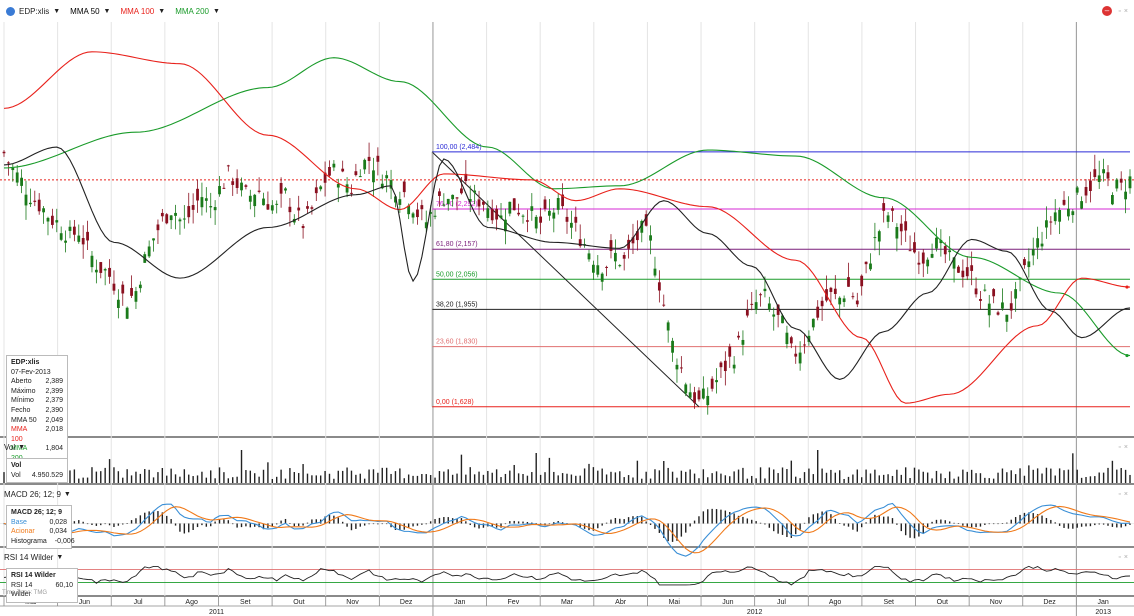 Image resolution: width=1134 pixels, height=616 pixels. Describe the element at coordinates (1107, 11) in the screenshot. I see `close-icon: –` at that location.